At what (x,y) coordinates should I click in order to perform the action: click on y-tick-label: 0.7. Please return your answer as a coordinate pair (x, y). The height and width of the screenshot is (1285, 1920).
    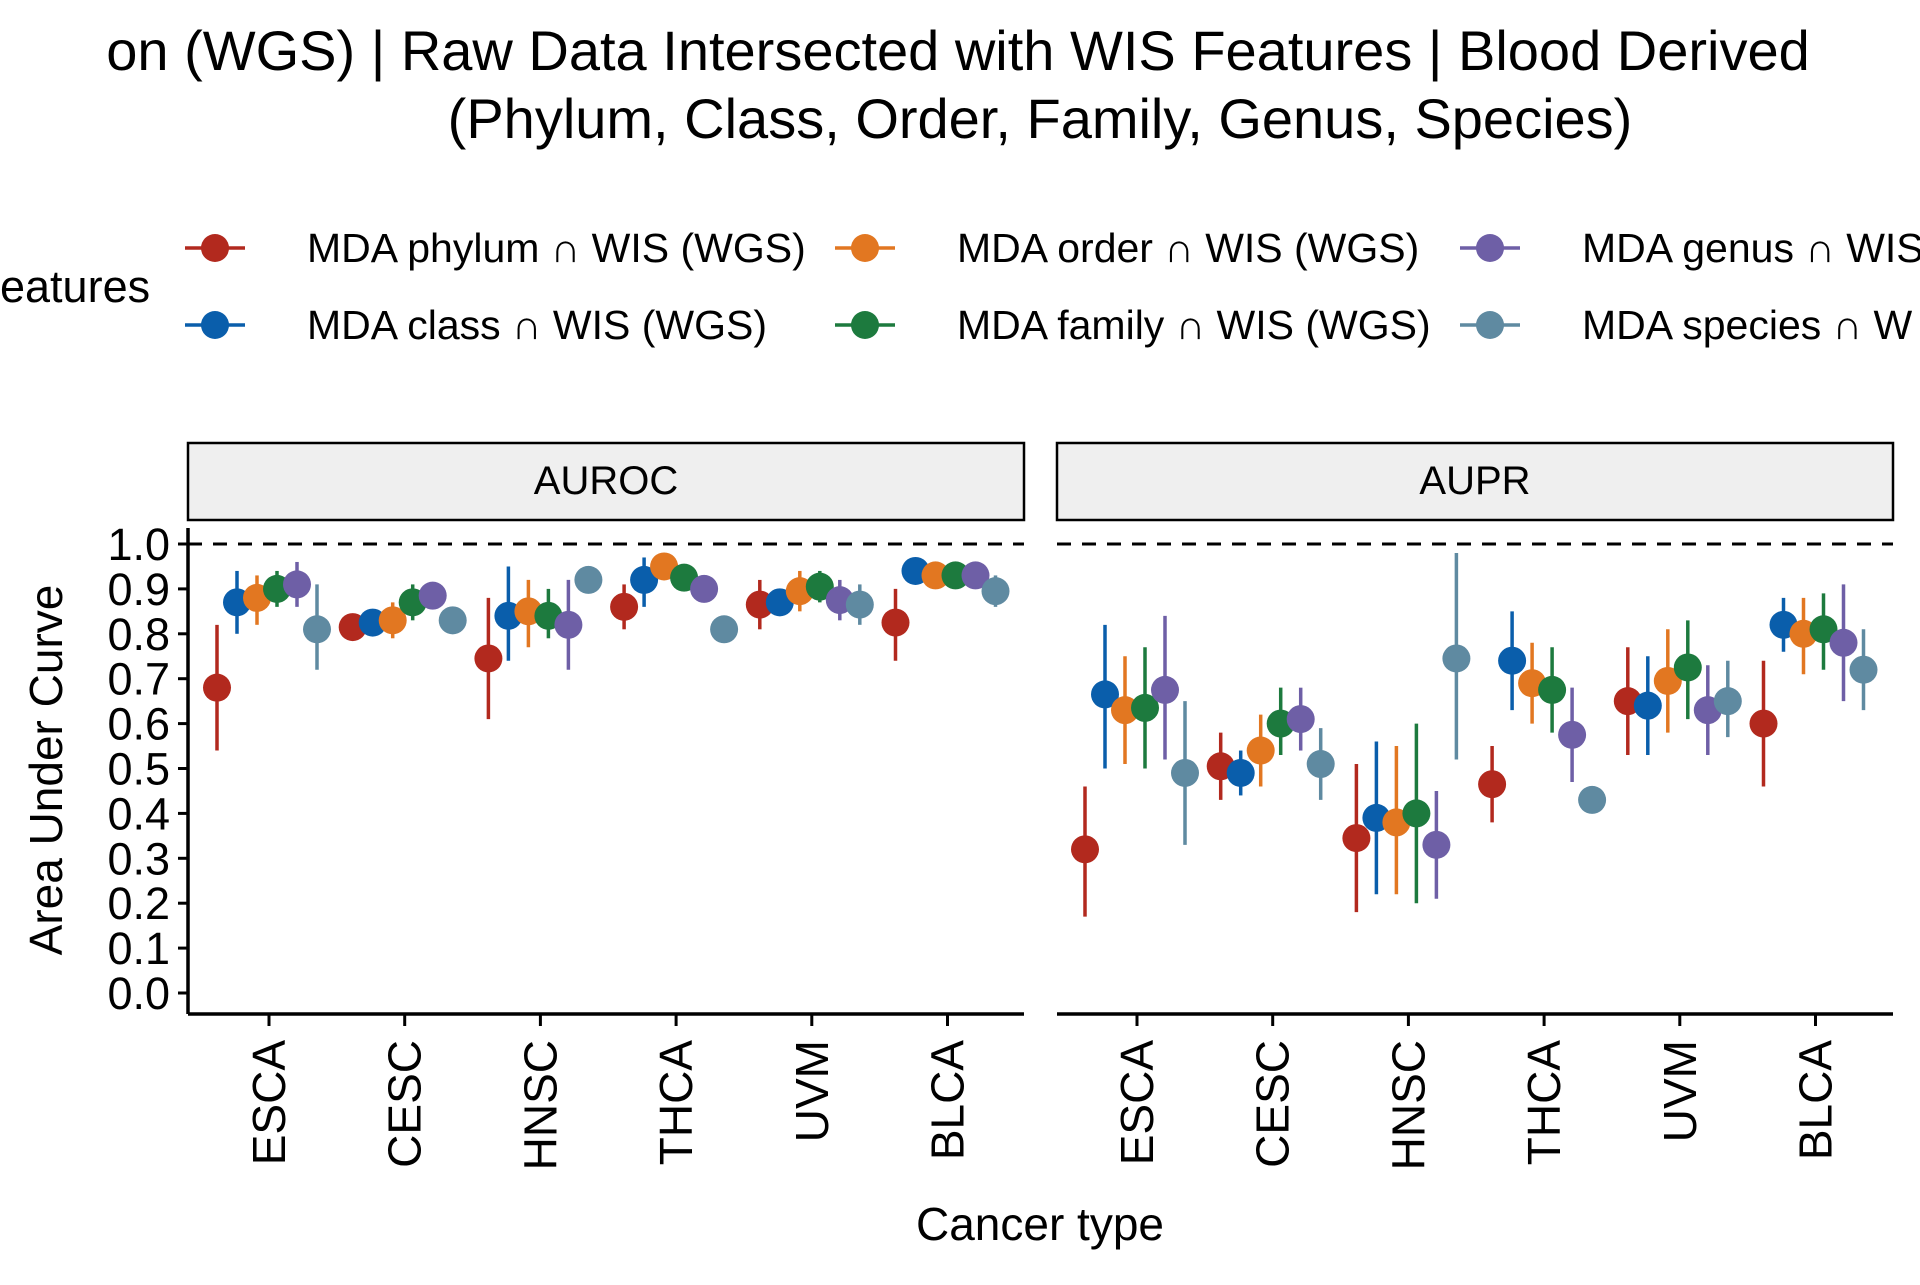
    Looking at the image, I should click on (138, 679).